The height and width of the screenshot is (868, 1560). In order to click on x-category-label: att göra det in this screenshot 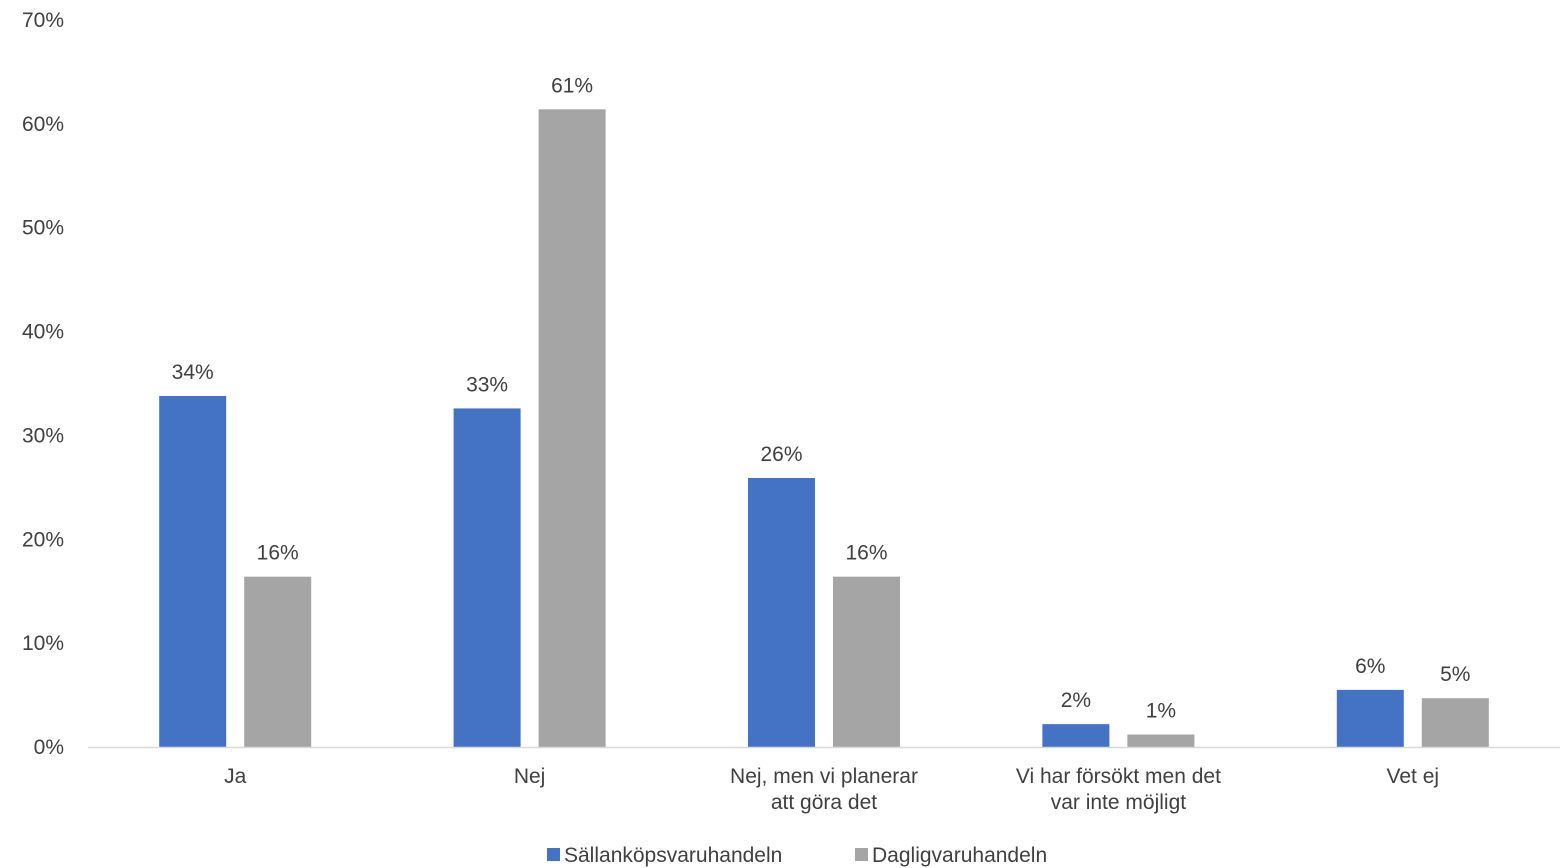, I will do `click(824, 802)`.